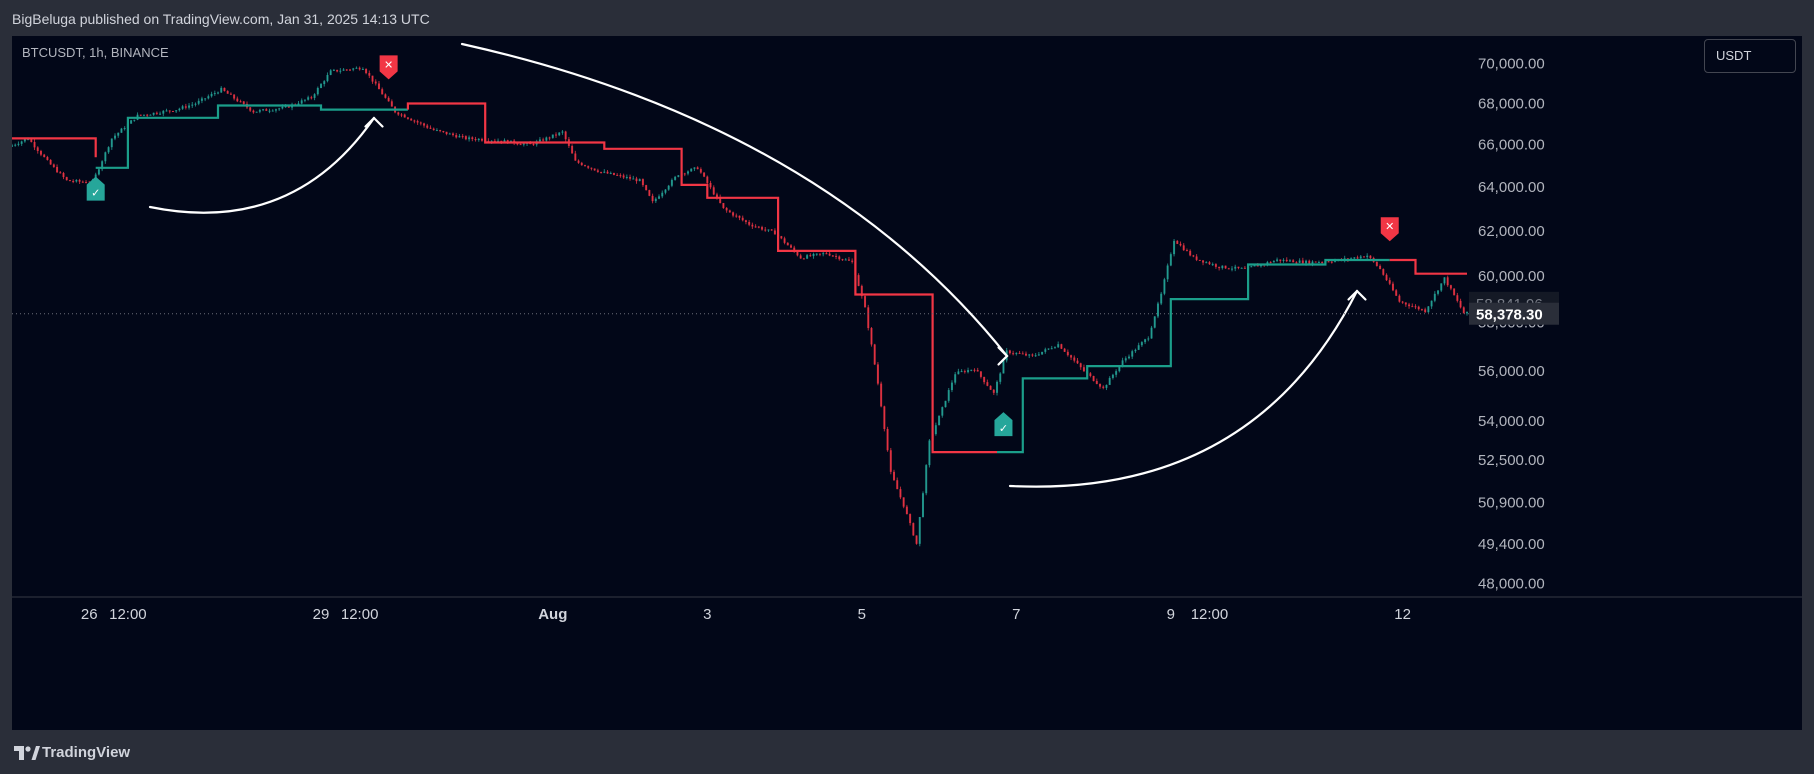  What do you see at coordinates (746, 614) in the screenshot?
I see `time-axis: 26 12:00 29 12:00 Aug 3 5 7 9 12:00 12` at bounding box center [746, 614].